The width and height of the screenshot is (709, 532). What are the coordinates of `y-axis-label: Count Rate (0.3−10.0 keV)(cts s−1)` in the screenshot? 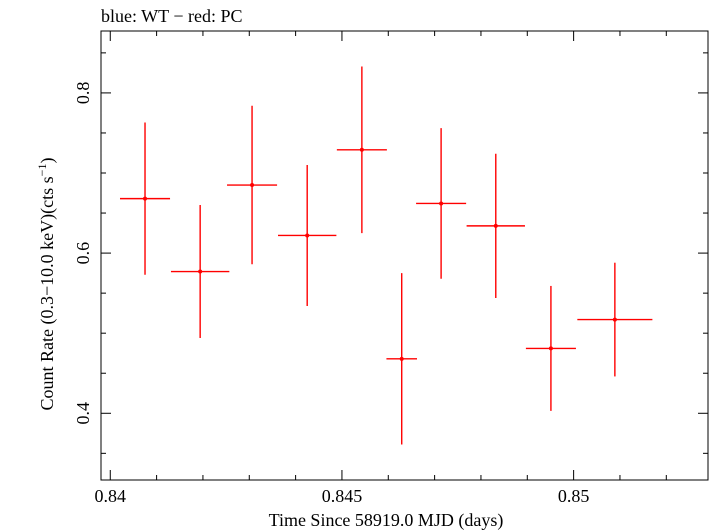 It's located at (46, 284).